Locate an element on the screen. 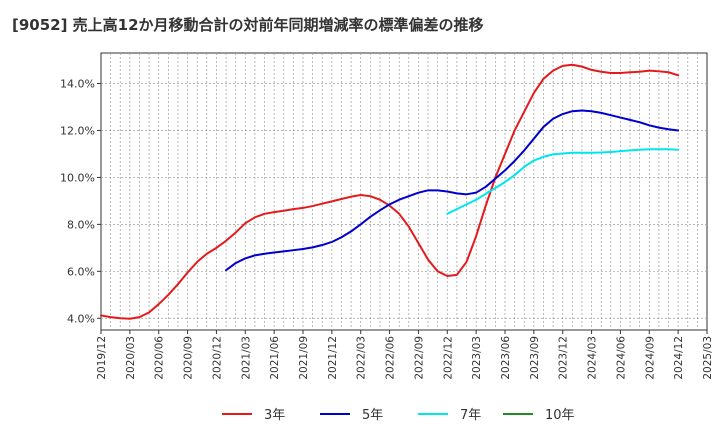  x-tick-label: 2020/12 is located at coordinates (217, 358).